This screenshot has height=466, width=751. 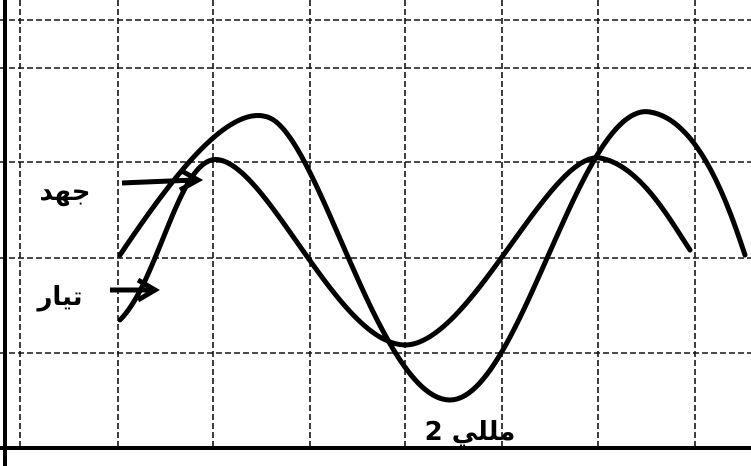 What do you see at coordinates (58, 297) in the screenshot?
I see `label: تيار` at bounding box center [58, 297].